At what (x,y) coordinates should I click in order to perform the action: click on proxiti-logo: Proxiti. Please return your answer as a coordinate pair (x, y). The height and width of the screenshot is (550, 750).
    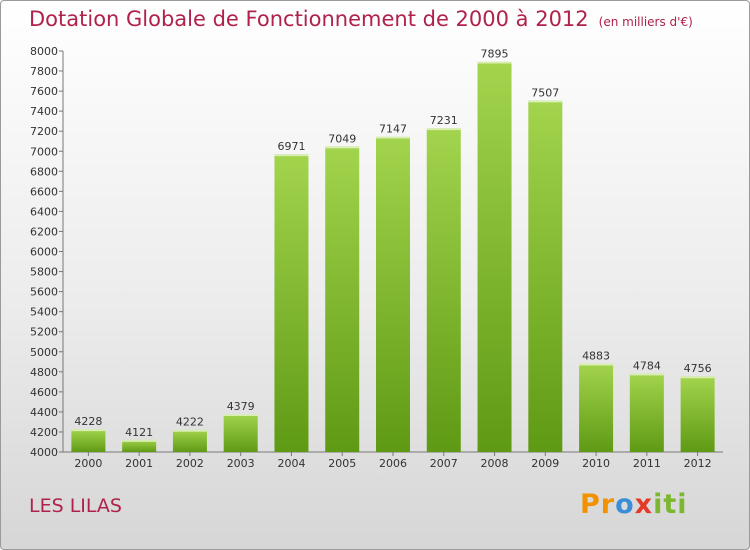
    Looking at the image, I should click on (634, 504).